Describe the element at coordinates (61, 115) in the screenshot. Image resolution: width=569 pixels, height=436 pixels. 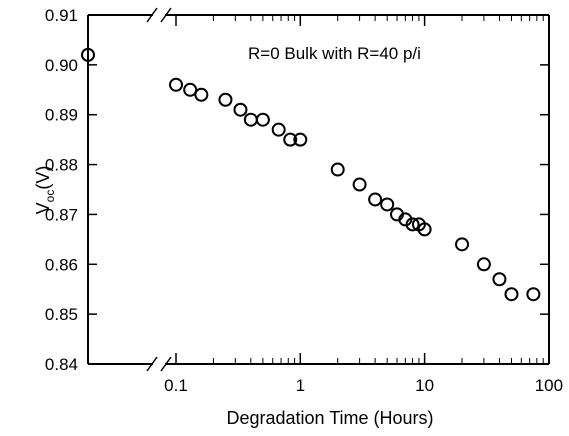
I see `y-tick-label: 0.89` at that location.